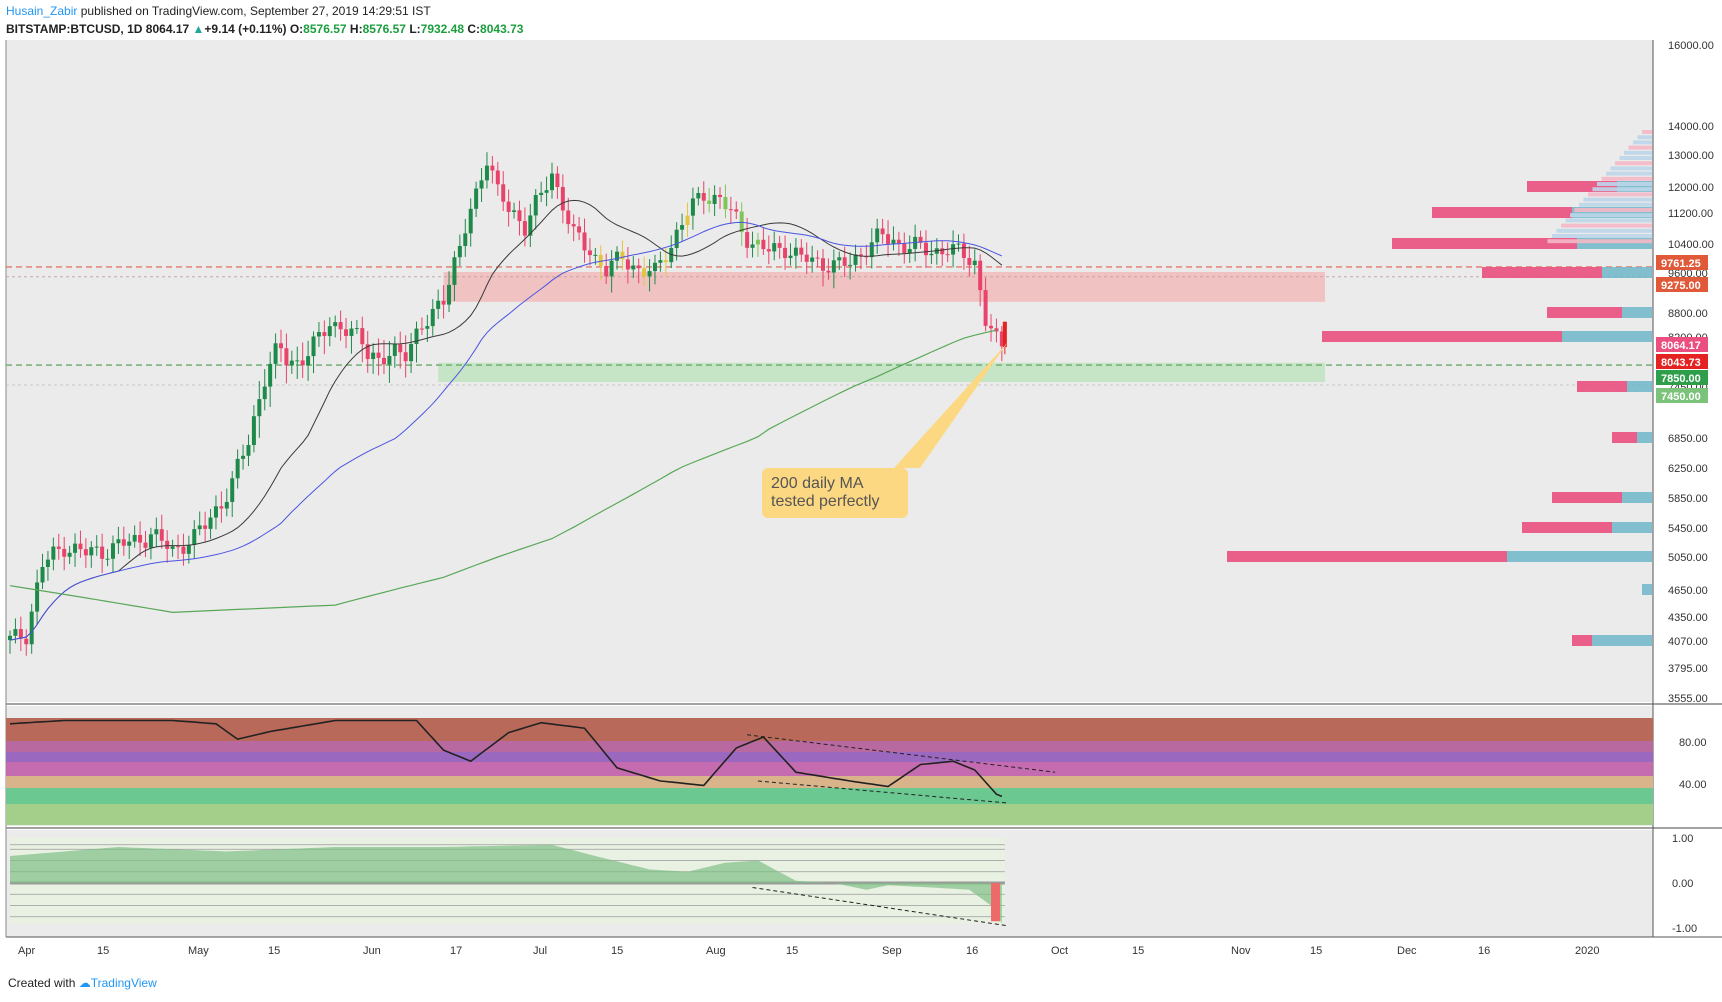 The image size is (1722, 1002). I want to click on support-zone, so click(881, 372).